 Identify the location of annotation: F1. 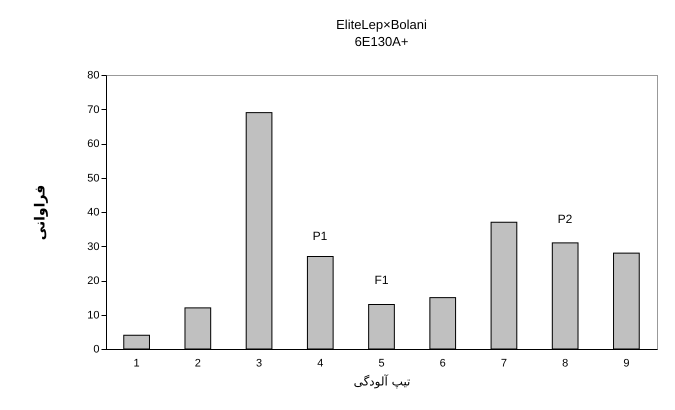
(381, 280).